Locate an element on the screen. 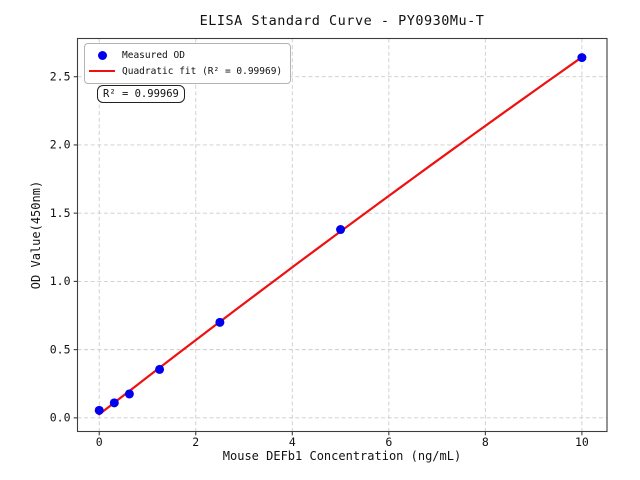  y-tick-label: 0.5 is located at coordinates (60, 349).